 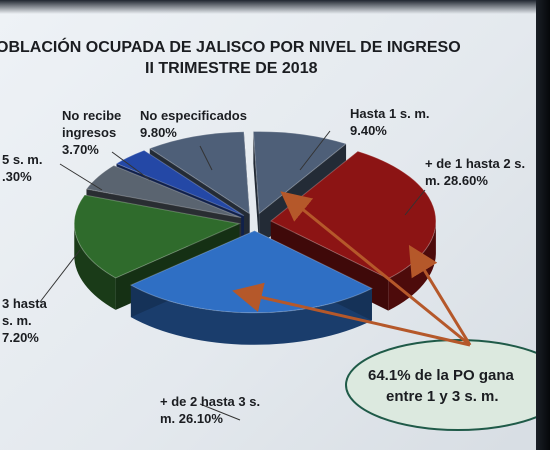 I want to click on slice-hasta-1-label-line-1: 9.40%, so click(x=368, y=130).